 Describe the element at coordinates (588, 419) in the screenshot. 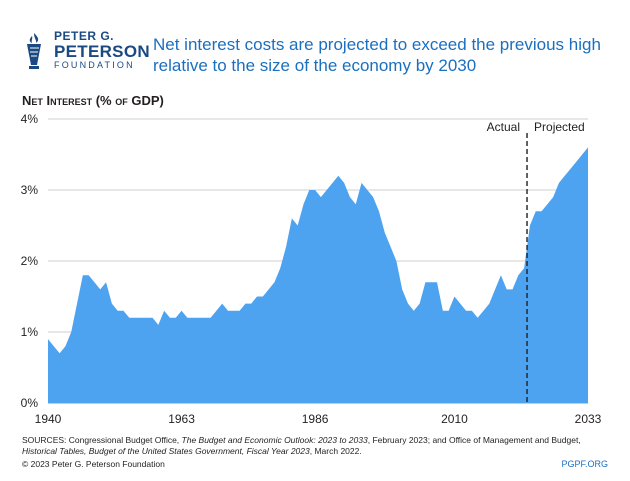

I see `x-tick-label: 2033` at that location.